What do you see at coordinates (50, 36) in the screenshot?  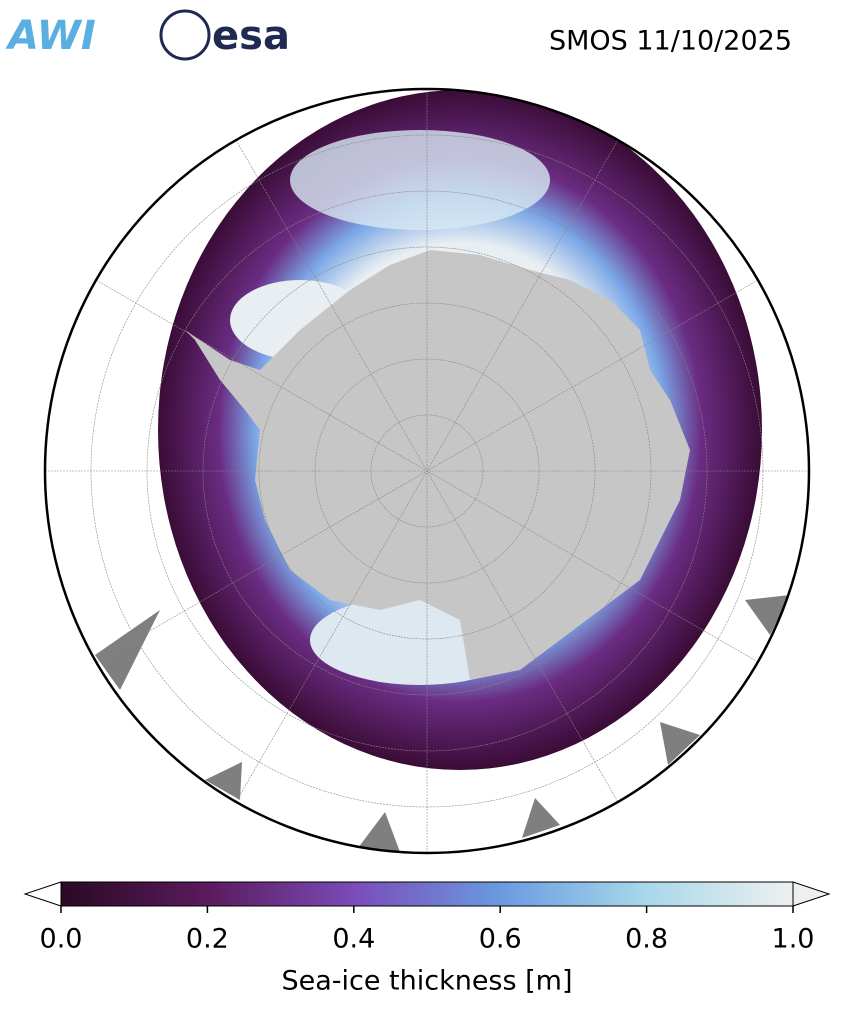 I see `awi-logo: AWI` at bounding box center [50, 36].